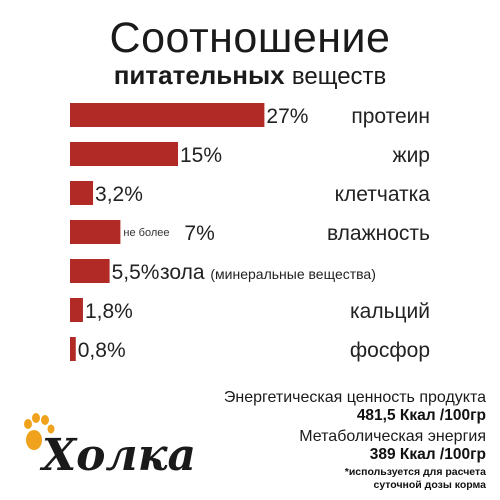 The height and width of the screenshot is (500, 500). I want to click on category-label-6: фосфор, so click(390, 350).